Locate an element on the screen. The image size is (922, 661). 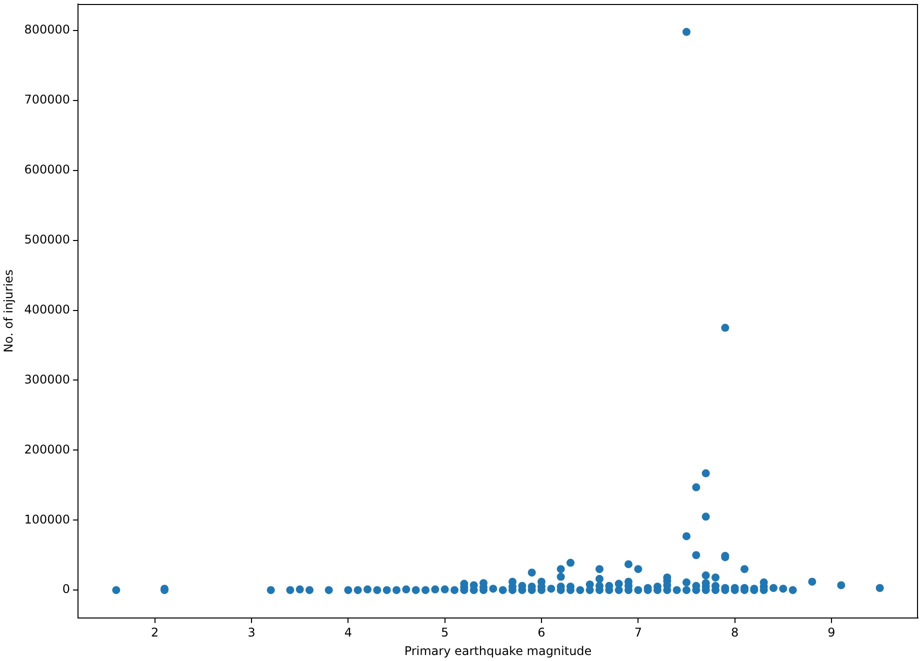
y-tick-label: 300000 is located at coordinates (47, 379).